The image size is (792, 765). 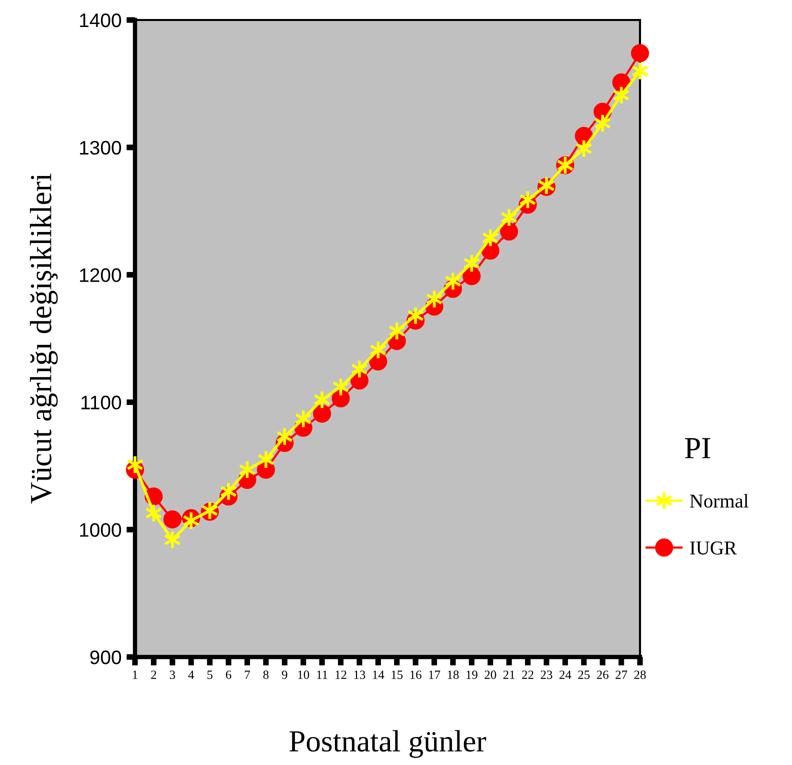 I want to click on y-tick-label: 1100, so click(x=101, y=403).